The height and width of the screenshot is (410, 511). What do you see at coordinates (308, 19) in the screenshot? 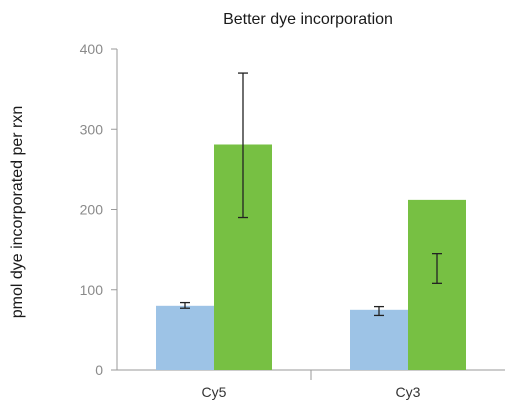
I see `chart-title: Better dye incorporation` at bounding box center [308, 19].